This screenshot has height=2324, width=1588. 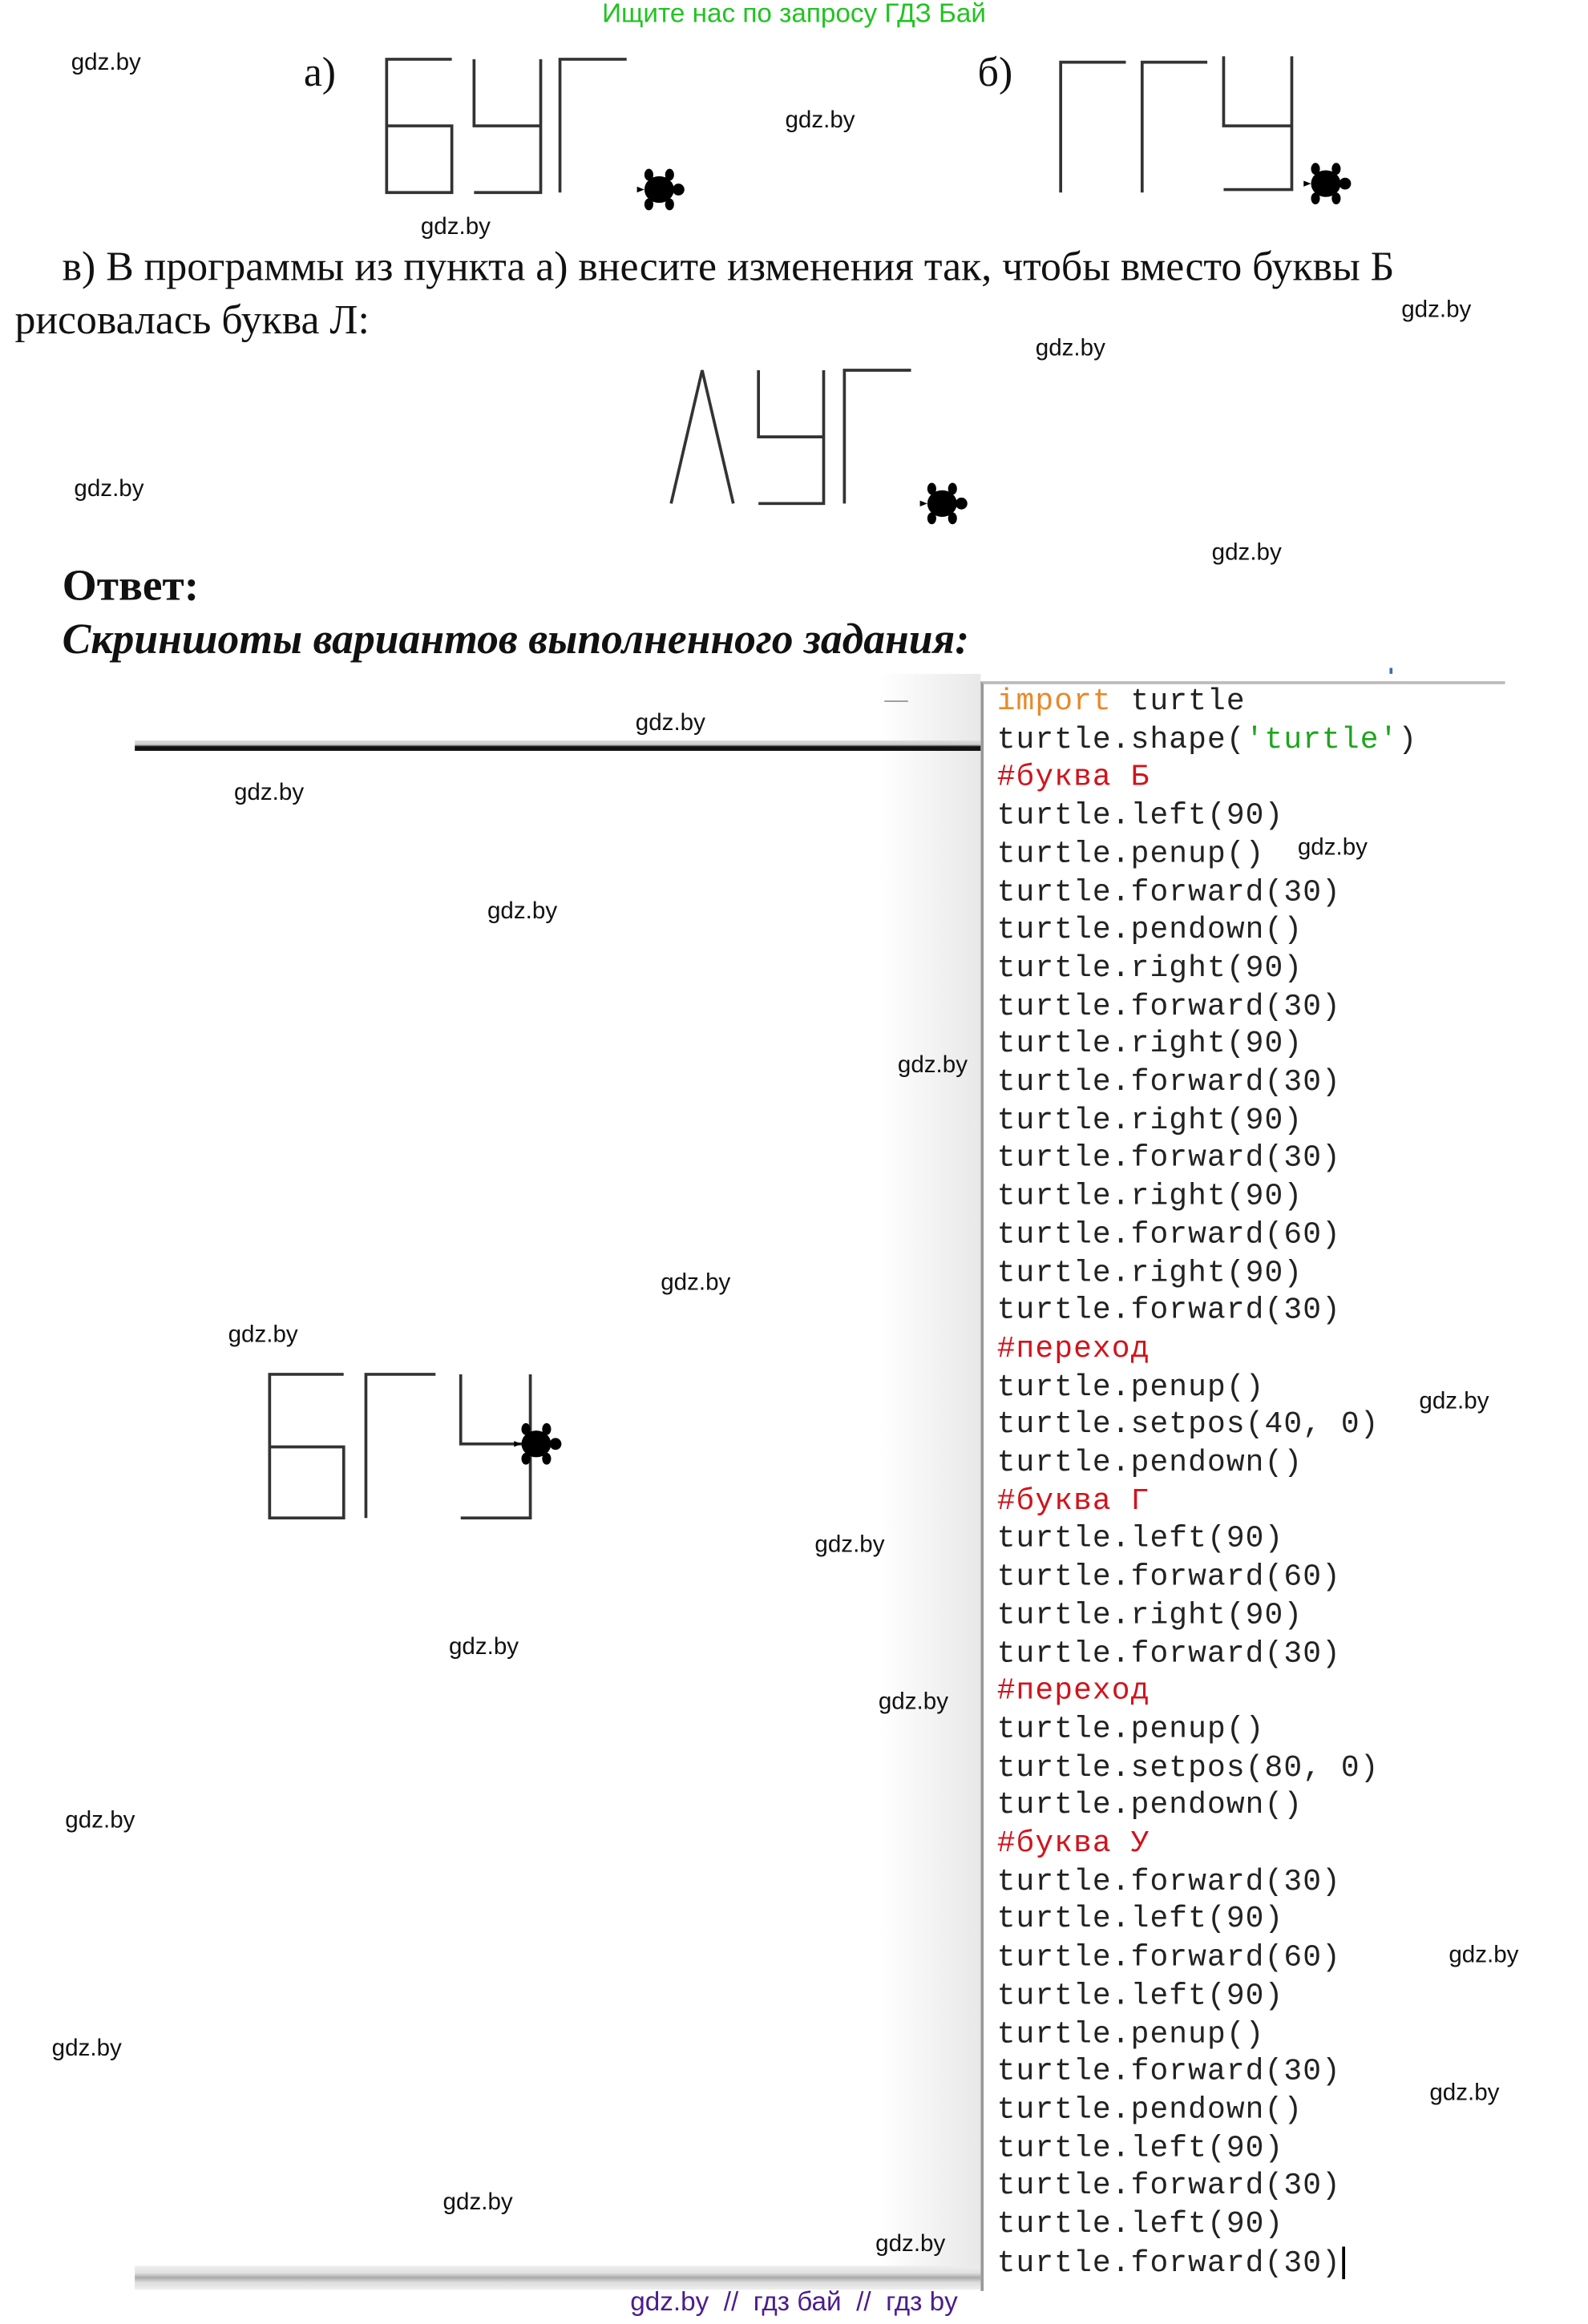 I want to click on question-line-2: рисовалась буква Л:, so click(x=192, y=320).